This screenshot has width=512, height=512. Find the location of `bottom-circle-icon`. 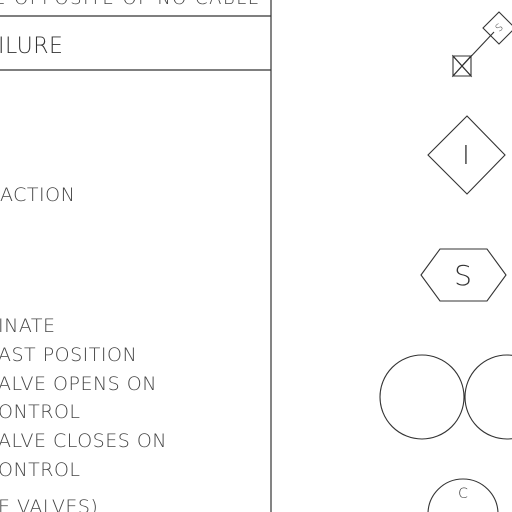

bottom-circle-icon is located at coordinates (463, 495).